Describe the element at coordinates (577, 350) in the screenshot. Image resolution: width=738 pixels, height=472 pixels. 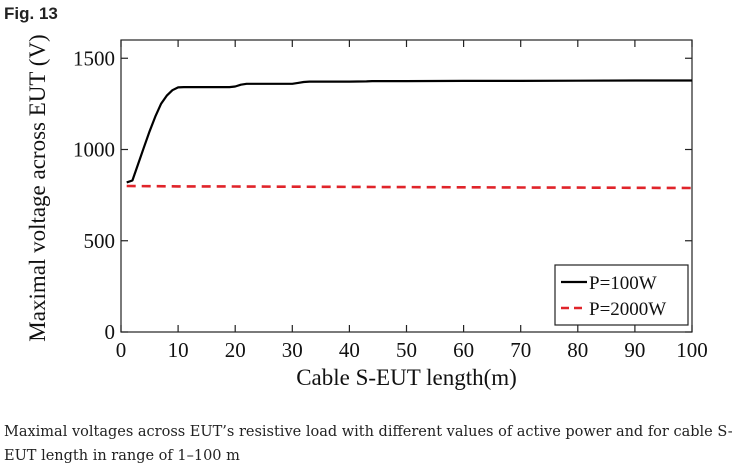
I see `x-tick-label: 80` at that location.